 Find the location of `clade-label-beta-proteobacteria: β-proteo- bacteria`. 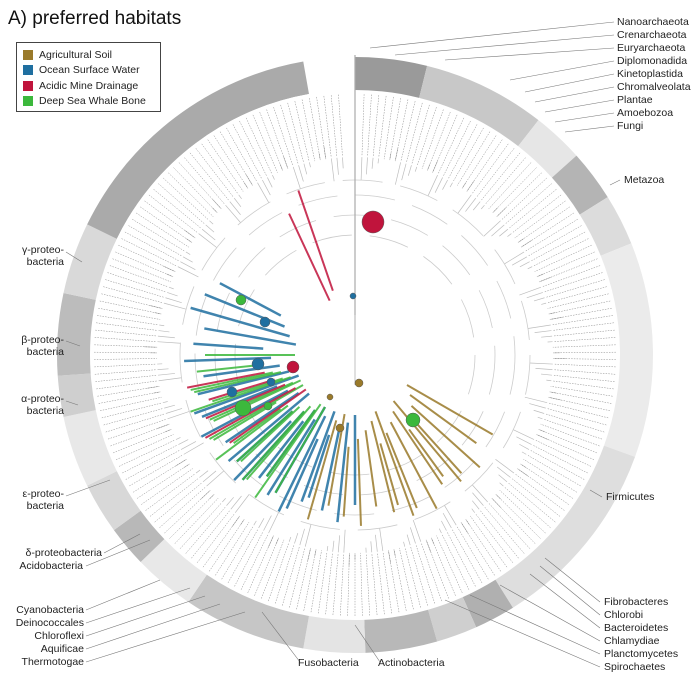

clade-label-beta-proteobacteria: β-proteo- bacteria is located at coordinates (34, 346).